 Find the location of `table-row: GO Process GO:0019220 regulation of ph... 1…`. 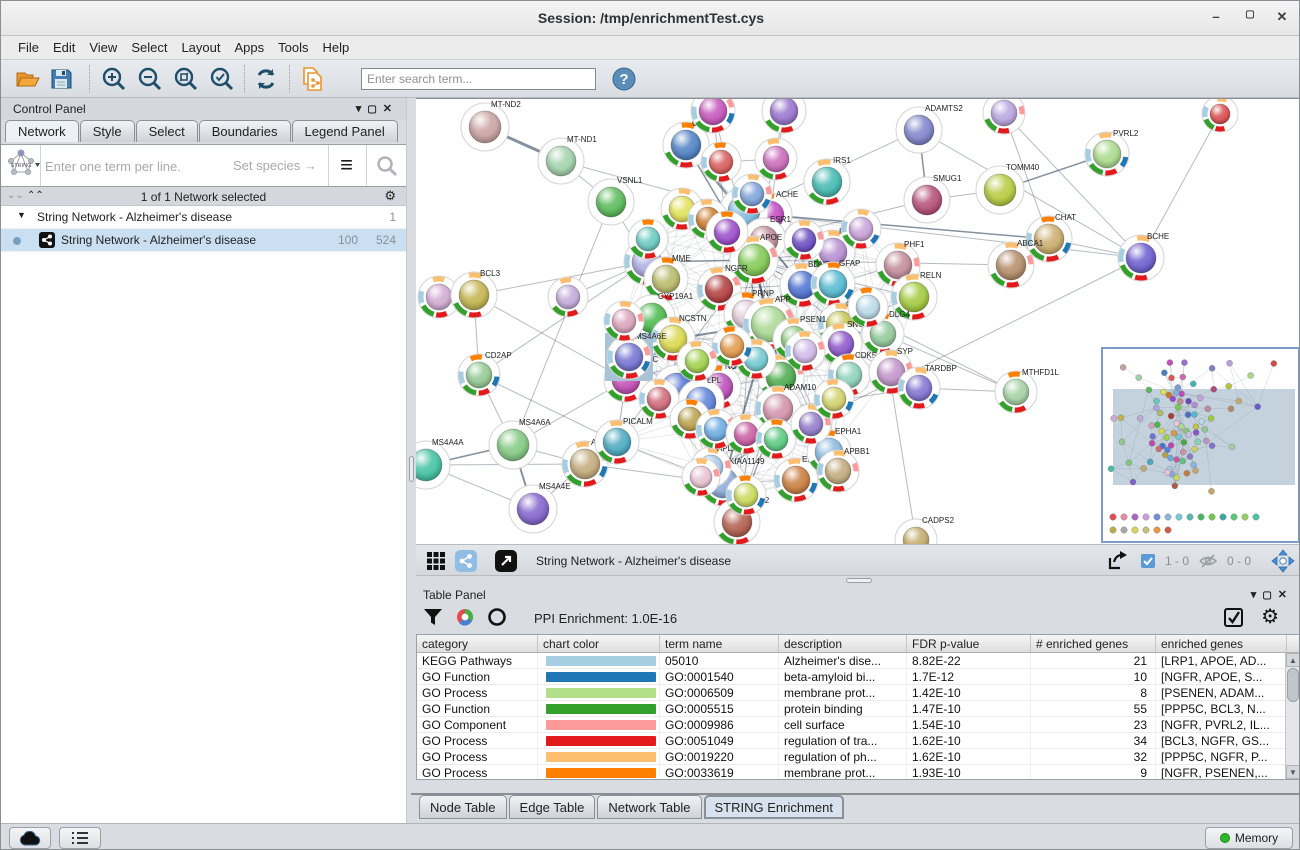

table-row: GO Process GO:0019220 regulation of ph... 1… is located at coordinates (858, 757).